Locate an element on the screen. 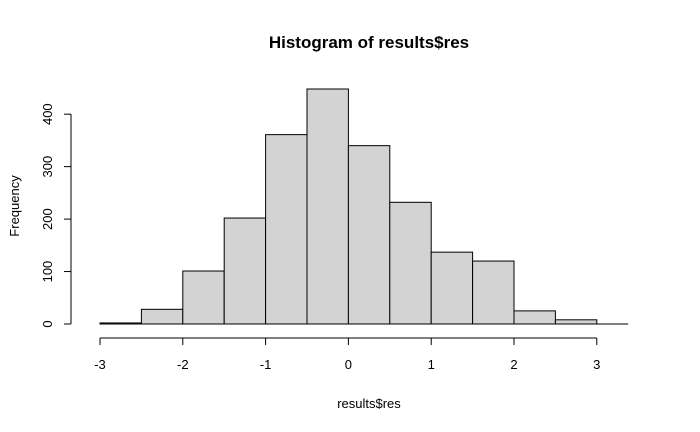 Image resolution: width=700 pixels, height=432 pixels. x-axis: -3 -2 -1 0 1 2 3 is located at coordinates (347, 354).